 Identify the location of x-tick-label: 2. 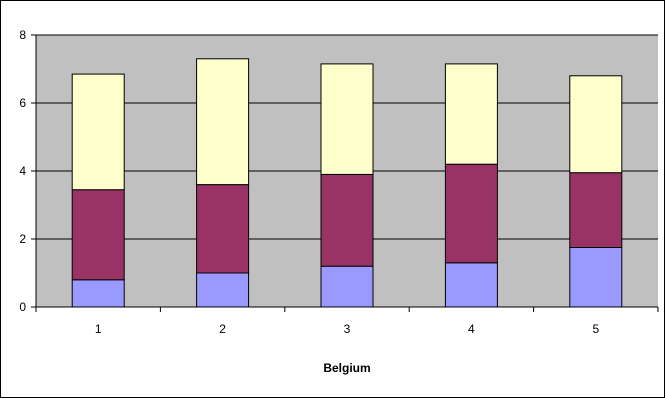
(222, 329).